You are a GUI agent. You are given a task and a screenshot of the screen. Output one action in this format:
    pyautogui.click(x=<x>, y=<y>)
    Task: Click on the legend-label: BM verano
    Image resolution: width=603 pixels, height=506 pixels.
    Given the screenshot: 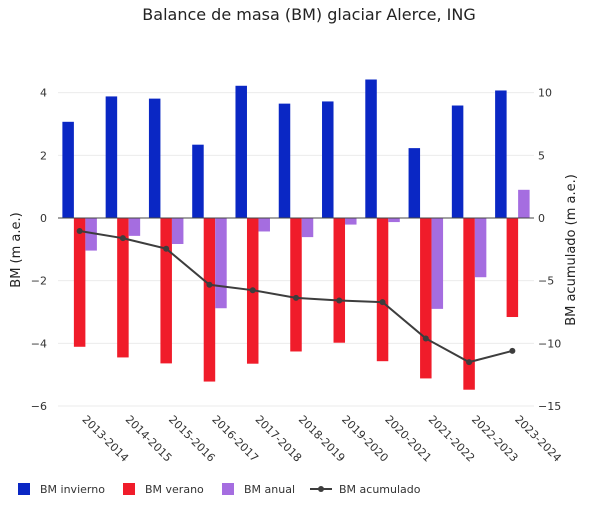 What is the action you would take?
    pyautogui.click(x=174, y=489)
    